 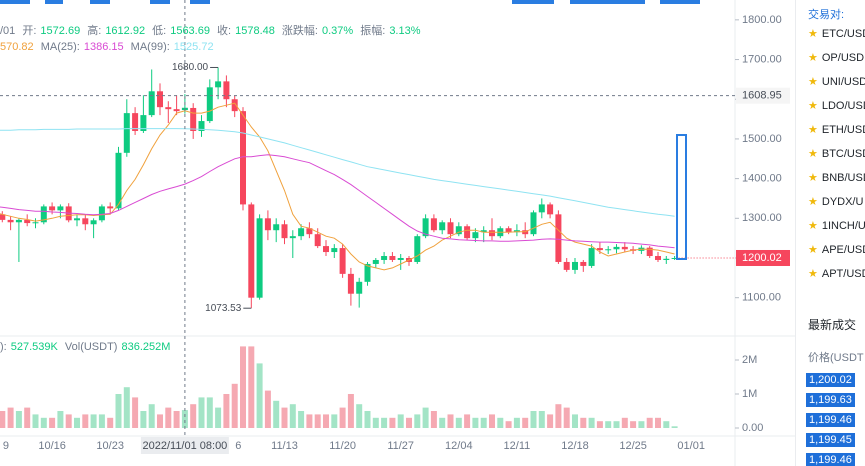 What do you see at coordinates (190, 67) in the screenshot?
I see `annotation: 1680.00` at bounding box center [190, 67].